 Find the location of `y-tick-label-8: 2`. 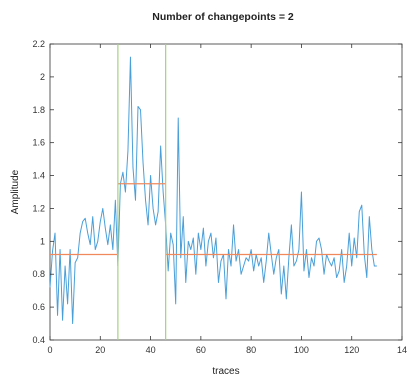

y-tick-label-8: 2 is located at coordinates (42, 77).